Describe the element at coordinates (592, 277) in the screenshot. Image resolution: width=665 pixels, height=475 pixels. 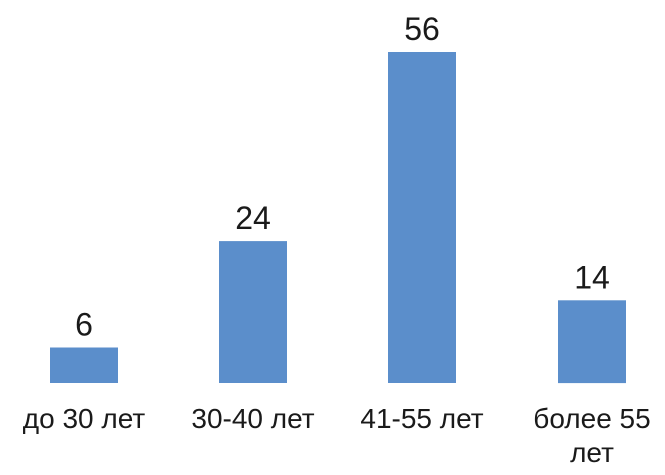
I see `data-label-3: 14` at that location.